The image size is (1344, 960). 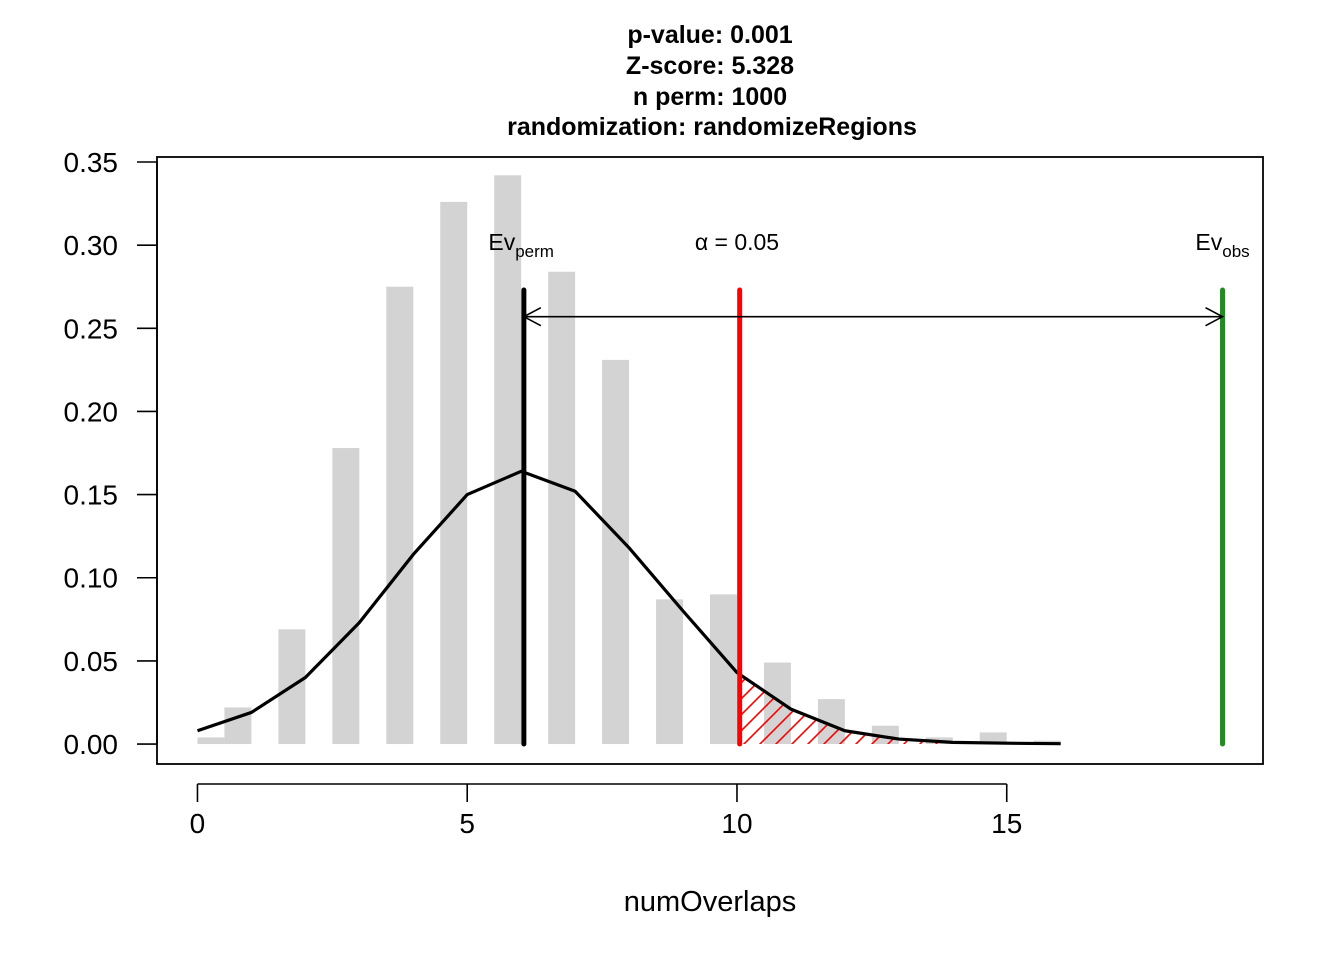 What do you see at coordinates (198, 823) in the screenshot?
I see `x-tick-label: 0` at bounding box center [198, 823].